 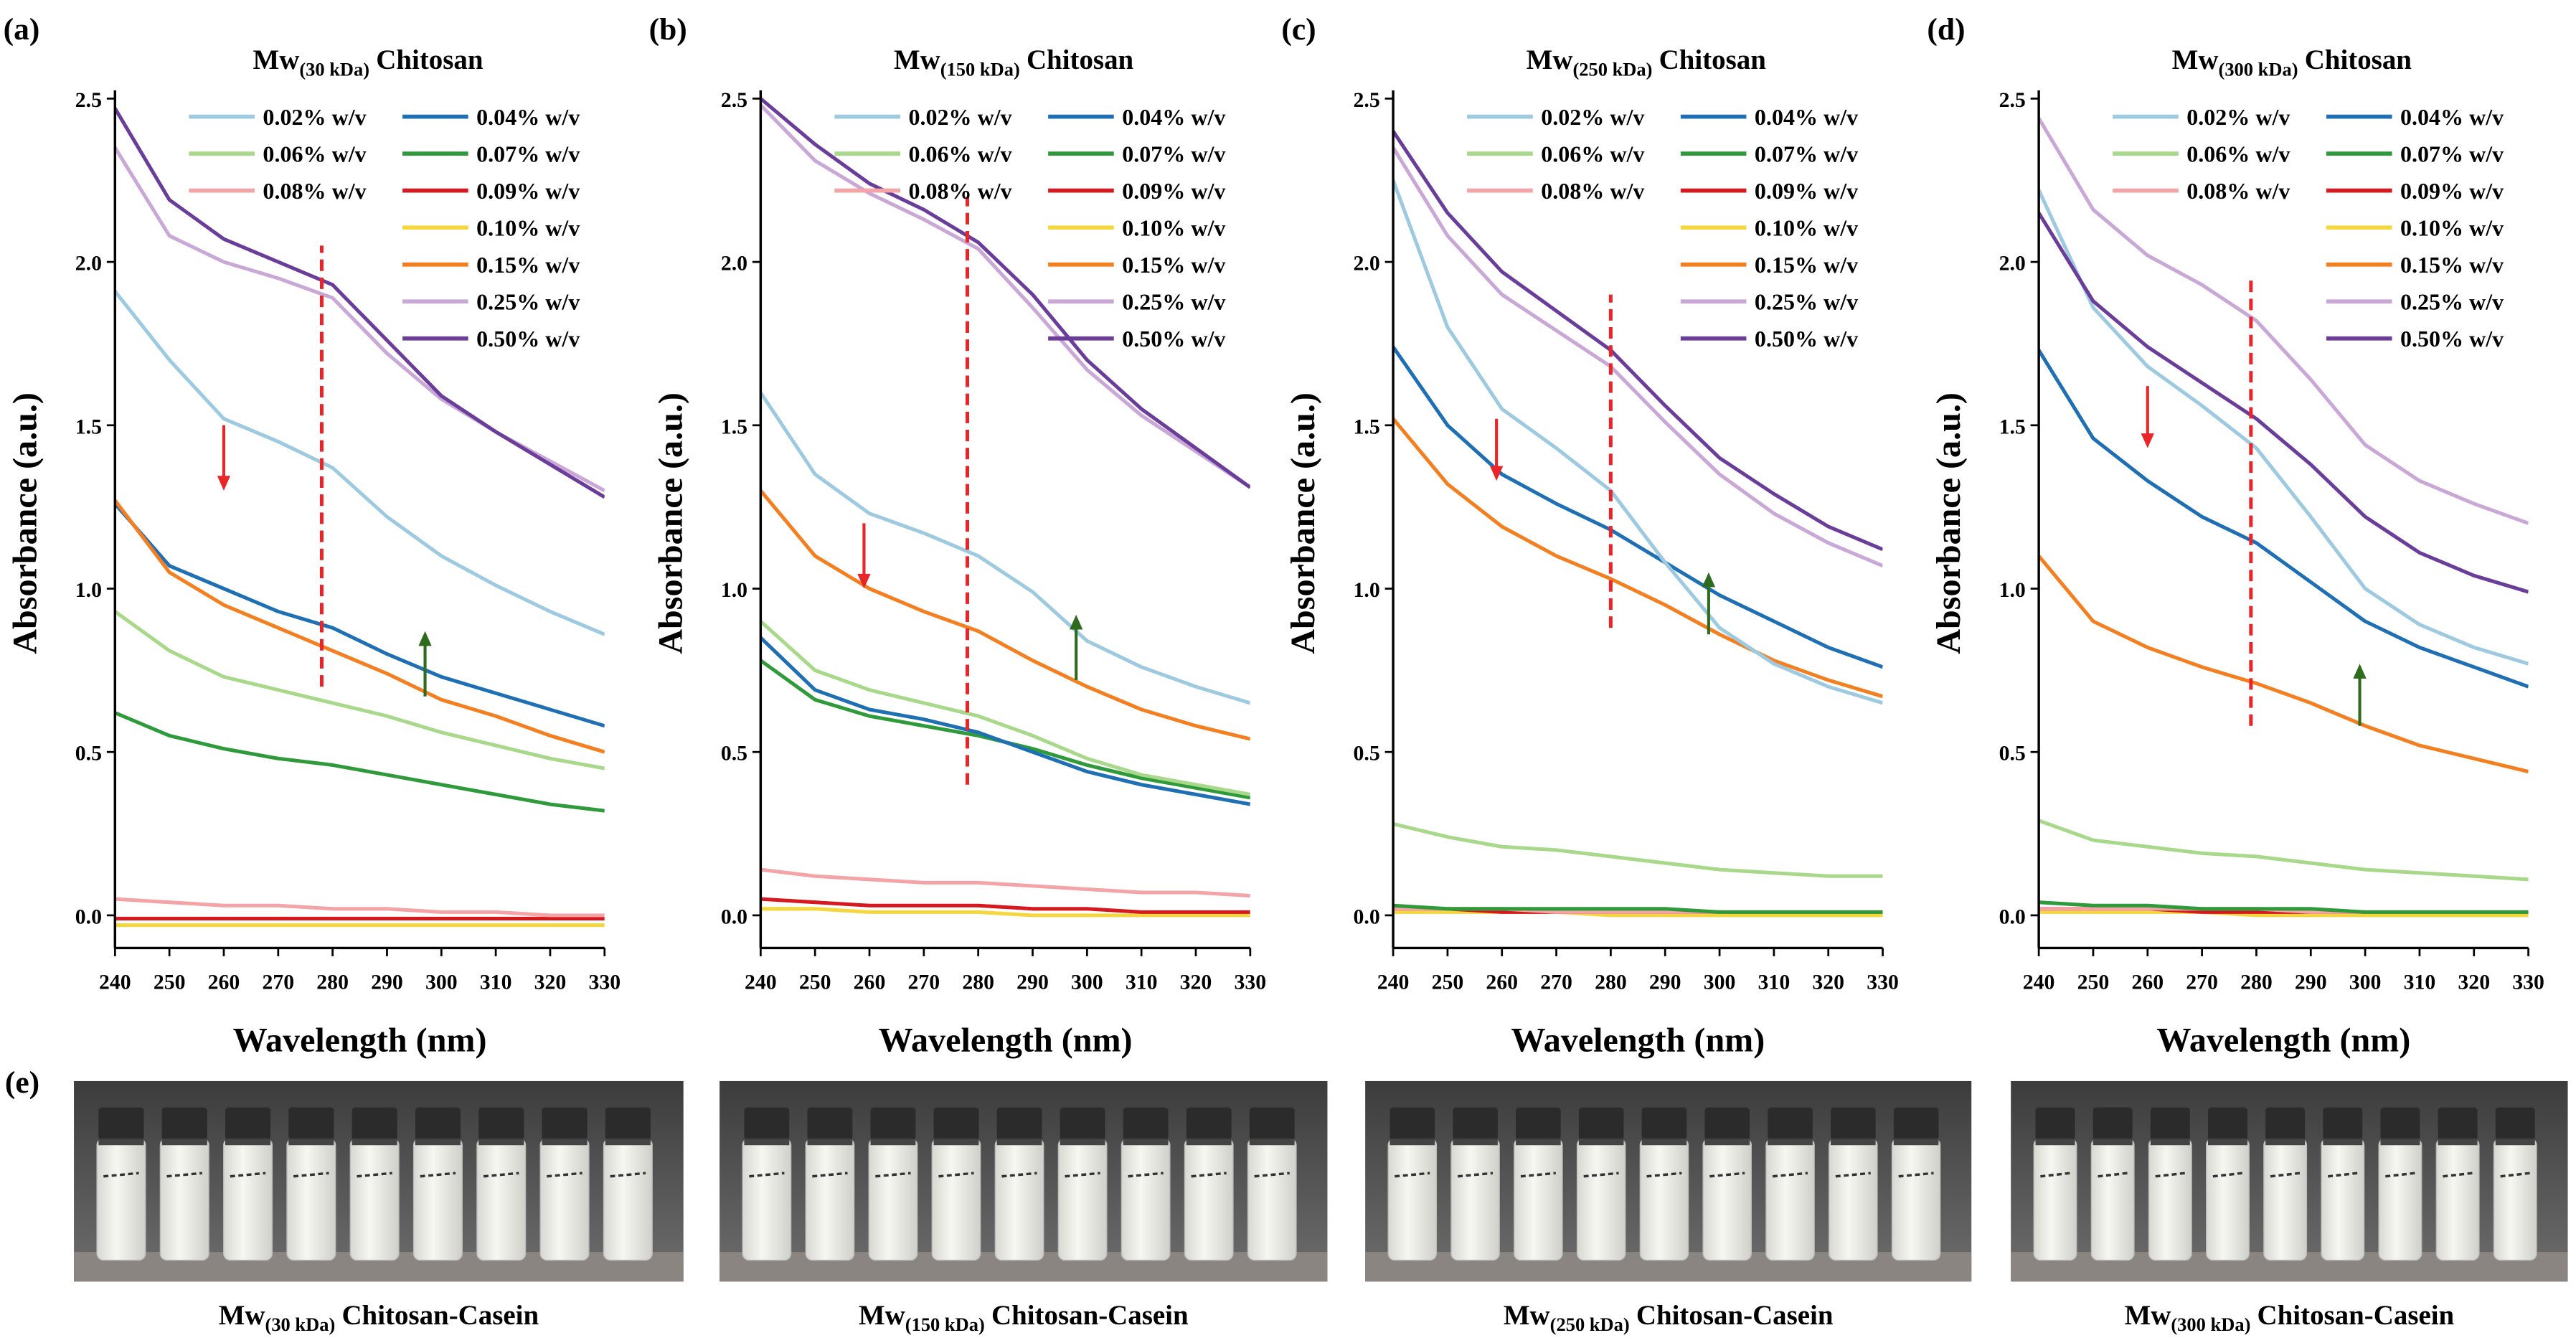 What do you see at coordinates (1502, 982) in the screenshot?
I see `x-tick-label: 260` at bounding box center [1502, 982].